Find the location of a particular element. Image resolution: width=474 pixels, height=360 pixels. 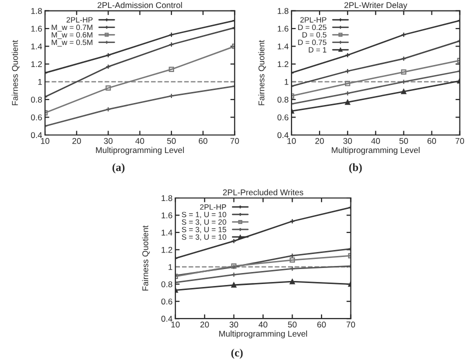

text: (c) is located at coordinates (237, 353).